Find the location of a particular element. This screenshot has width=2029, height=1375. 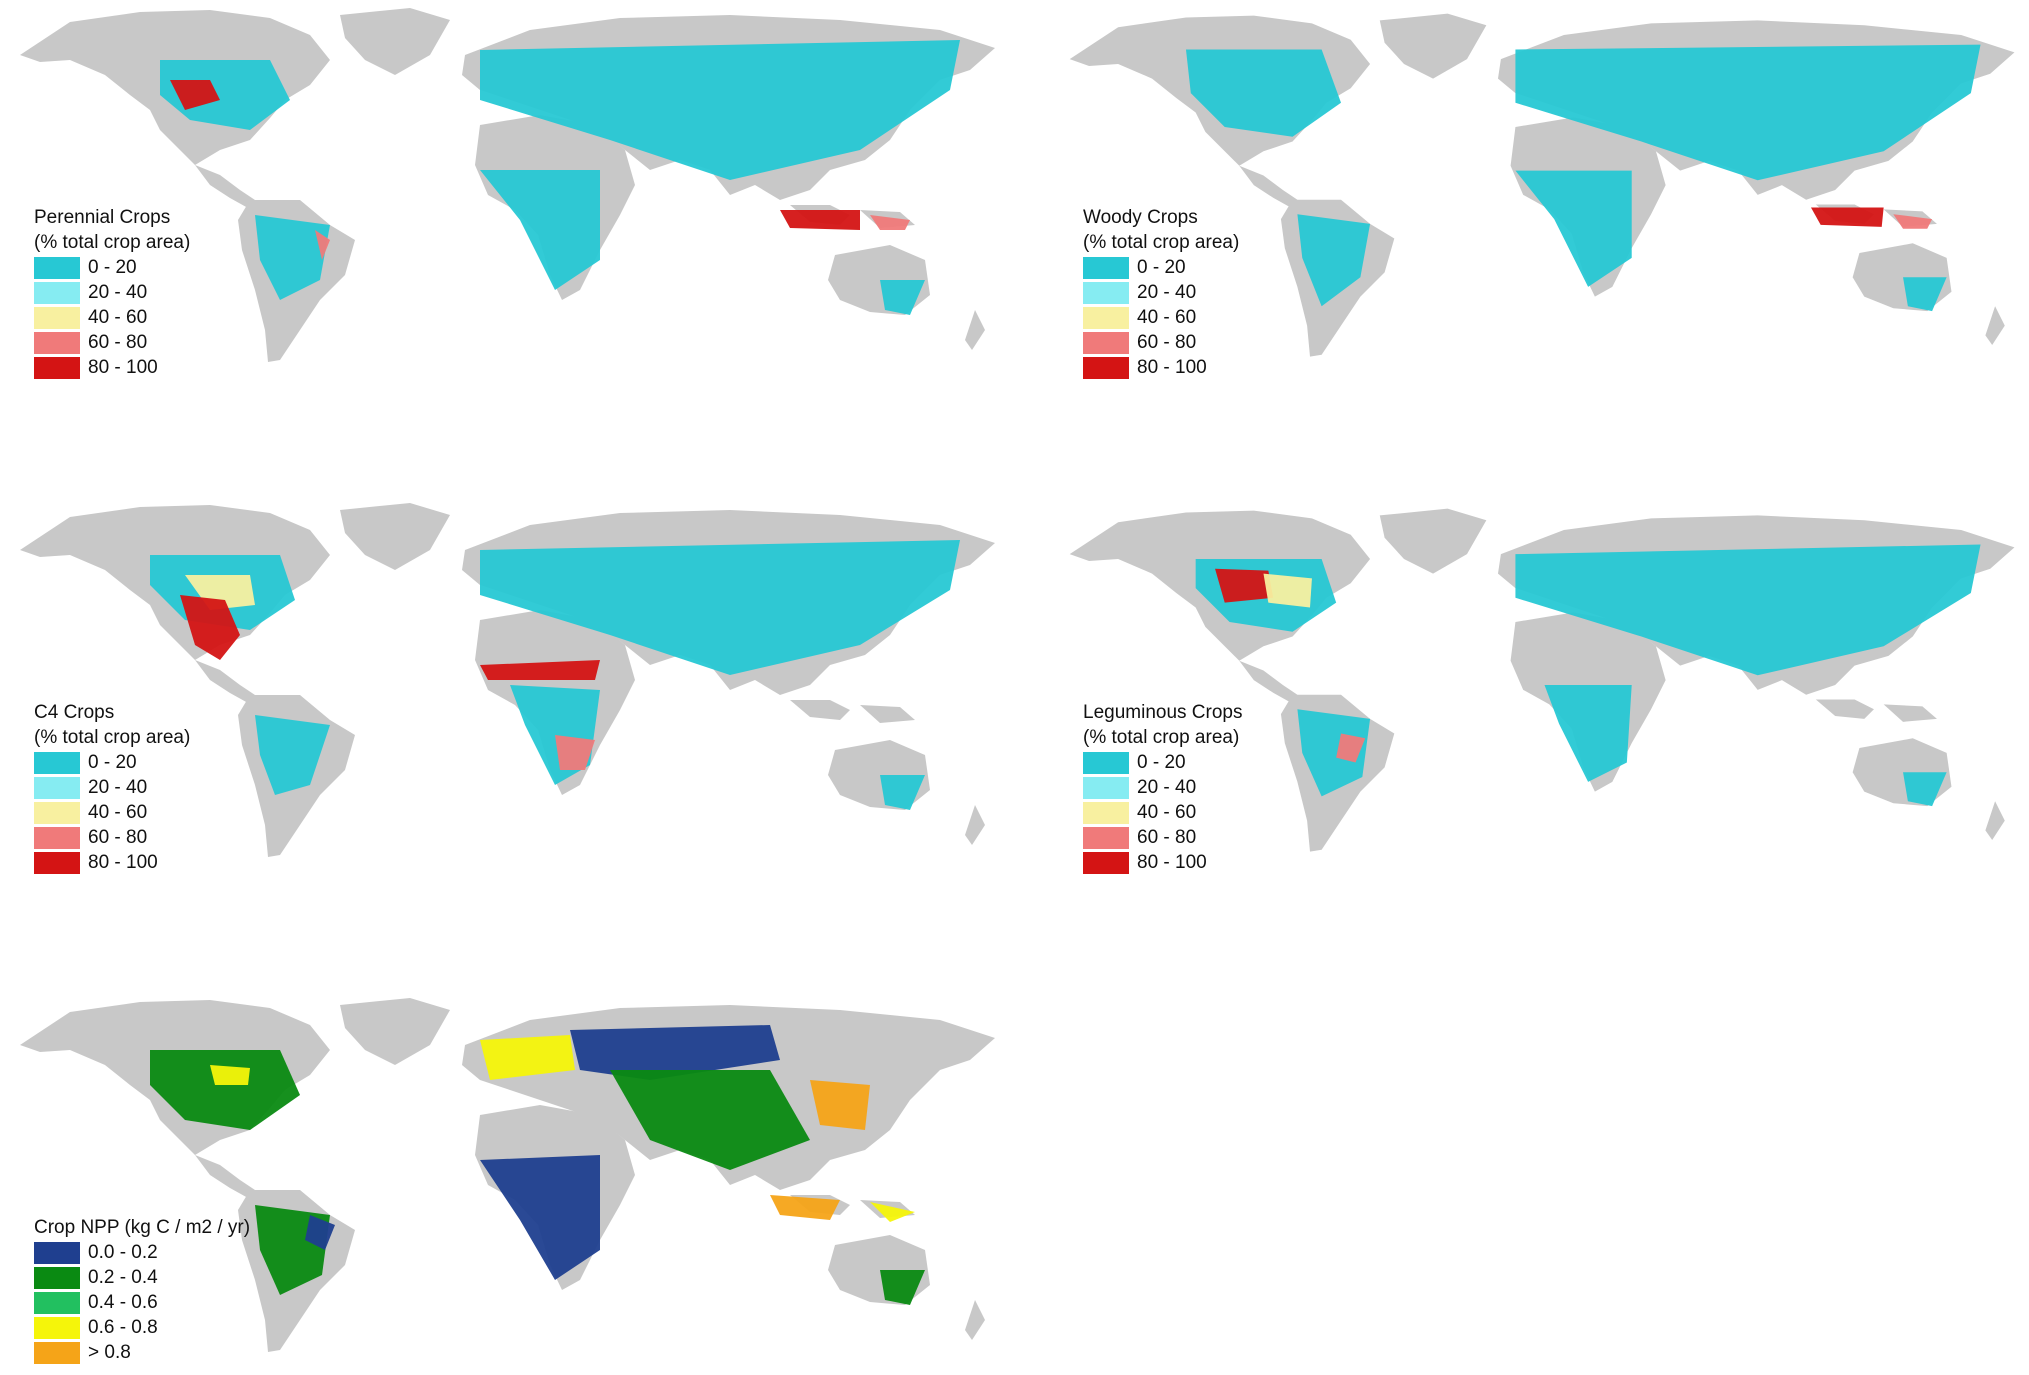

world-map-woody is located at coordinates (1542, 185).